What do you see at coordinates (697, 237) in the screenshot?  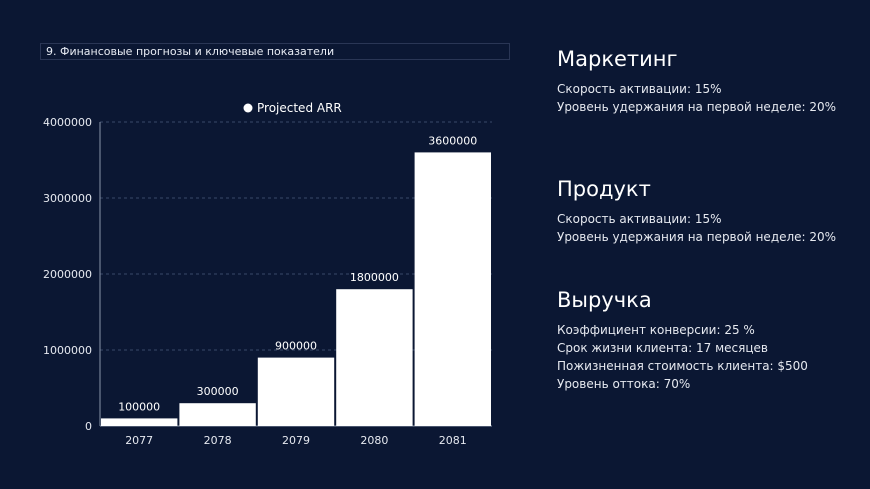 I see `product-week1-retention: Уровень удержания на первой неделе: 20%` at bounding box center [697, 237].